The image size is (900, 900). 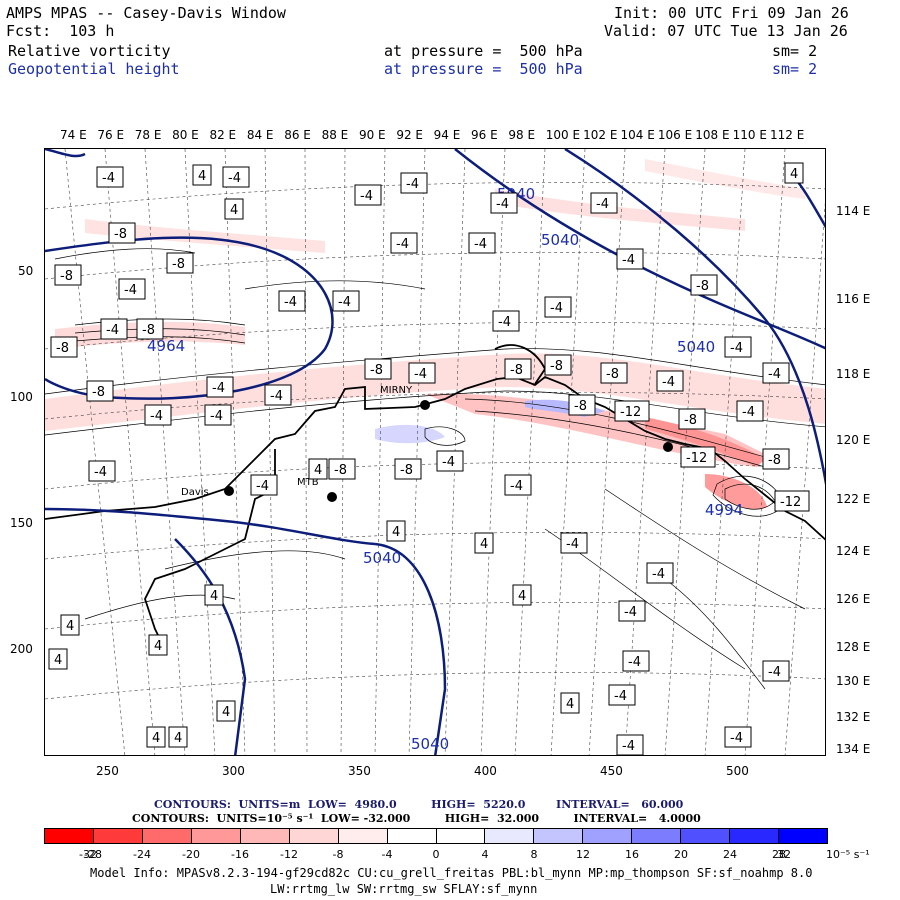 What do you see at coordinates (240, 854) in the screenshot?
I see `colorbar-tick: -16` at bounding box center [240, 854].